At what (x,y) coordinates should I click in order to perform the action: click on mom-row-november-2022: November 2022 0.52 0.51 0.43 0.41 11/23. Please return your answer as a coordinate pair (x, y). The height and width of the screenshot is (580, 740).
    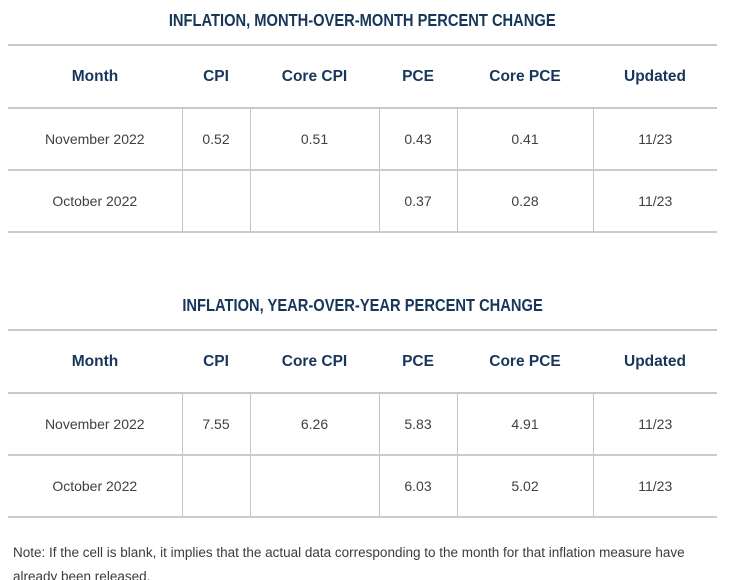
    Looking at the image, I should click on (362, 139).